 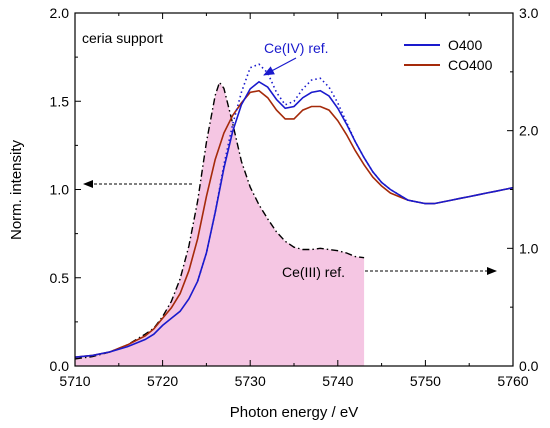 What do you see at coordinates (529, 248) in the screenshot?
I see `y2-tick-label: 1.0` at bounding box center [529, 248].